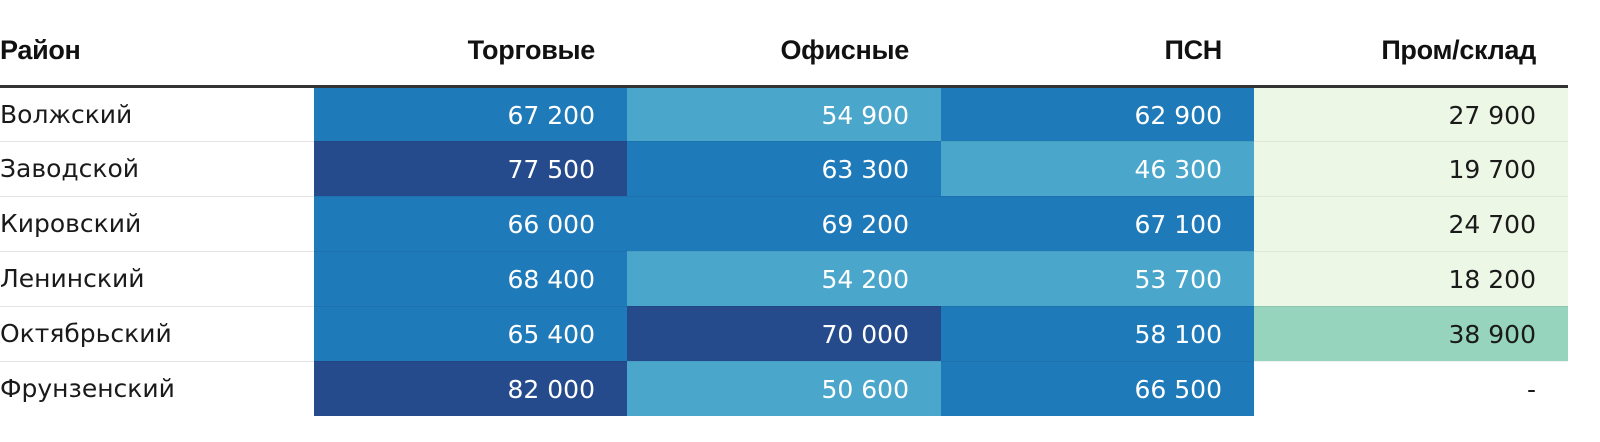 The height and width of the screenshot is (442, 1600). What do you see at coordinates (1531, 390) in the screenshot?
I see `value-cell: -` at bounding box center [1531, 390].